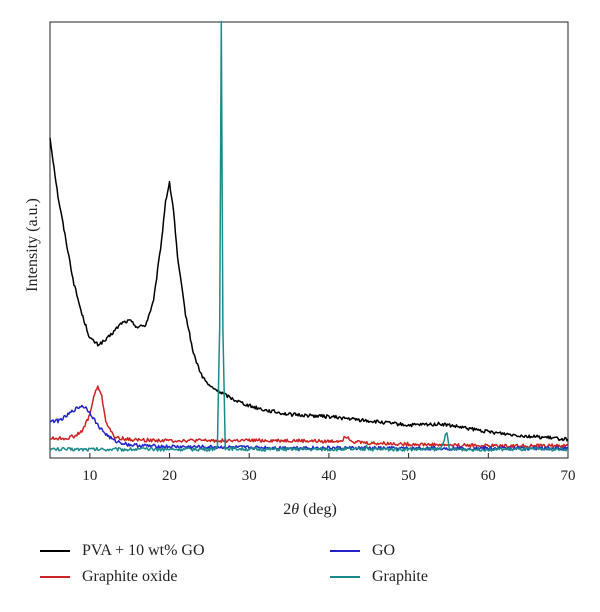 The image size is (600, 612). I want to click on legend-label-go: GO, so click(384, 550).